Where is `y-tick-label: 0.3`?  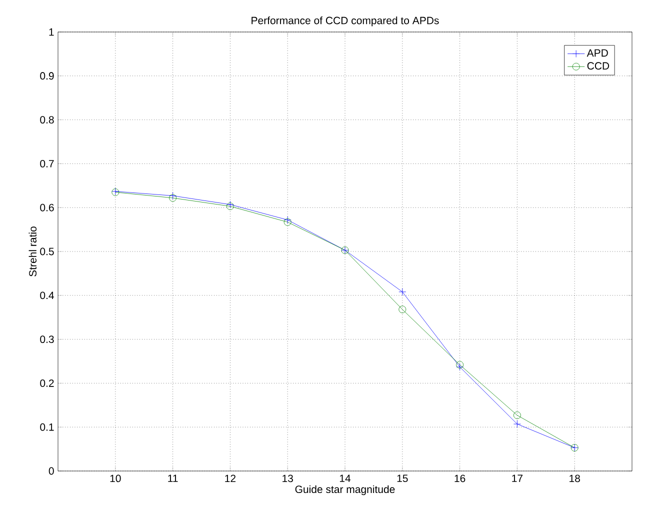 y-tick-label: 0.3 is located at coordinates (47, 340).